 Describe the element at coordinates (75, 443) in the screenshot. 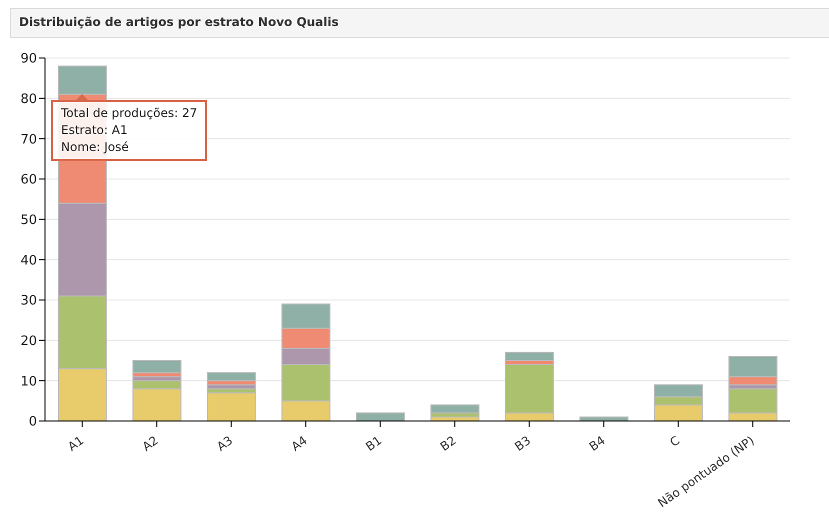

I see `x-tick-label: A1` at that location.